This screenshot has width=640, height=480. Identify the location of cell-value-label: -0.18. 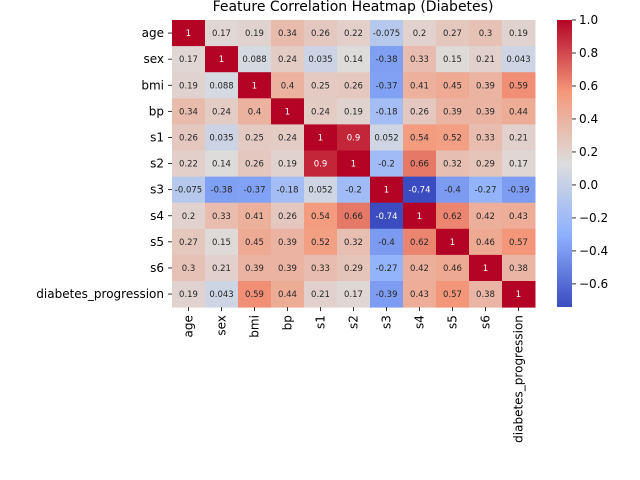
(387, 112).